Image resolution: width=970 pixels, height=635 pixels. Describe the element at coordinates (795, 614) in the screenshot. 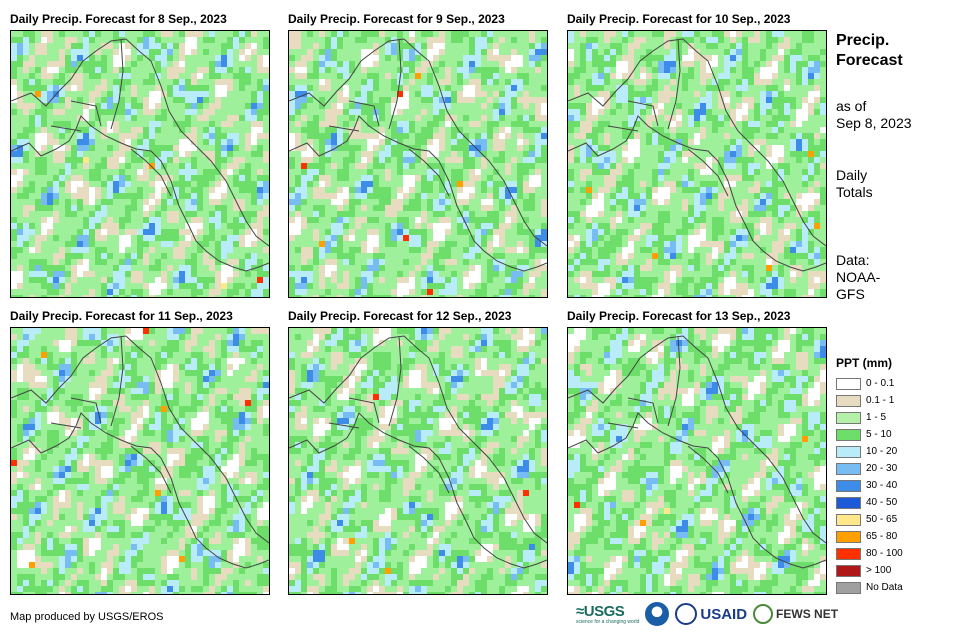

I see `fews-net-logo: FEWS NET` at that location.